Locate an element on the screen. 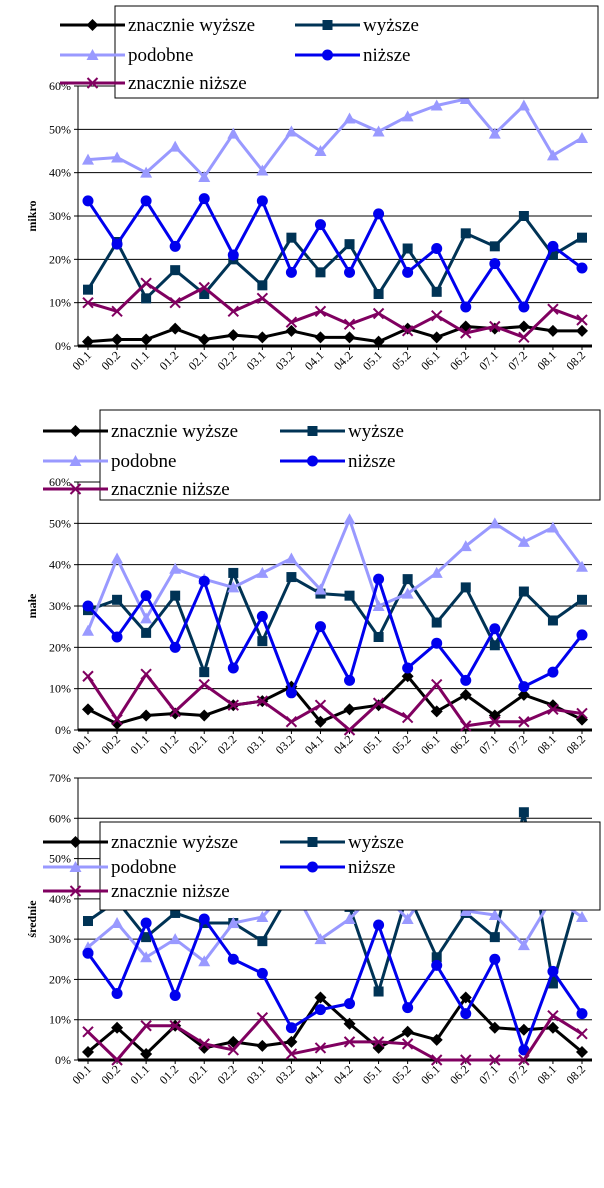  x-tick-label: 07.2 is located at coordinates (517, 744).